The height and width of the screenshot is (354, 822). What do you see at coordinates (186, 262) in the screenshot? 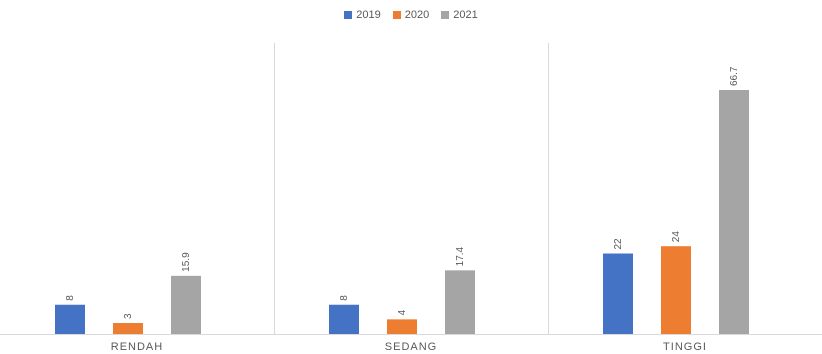
I see `data-label-2021-rendah: 15.9` at bounding box center [186, 262].